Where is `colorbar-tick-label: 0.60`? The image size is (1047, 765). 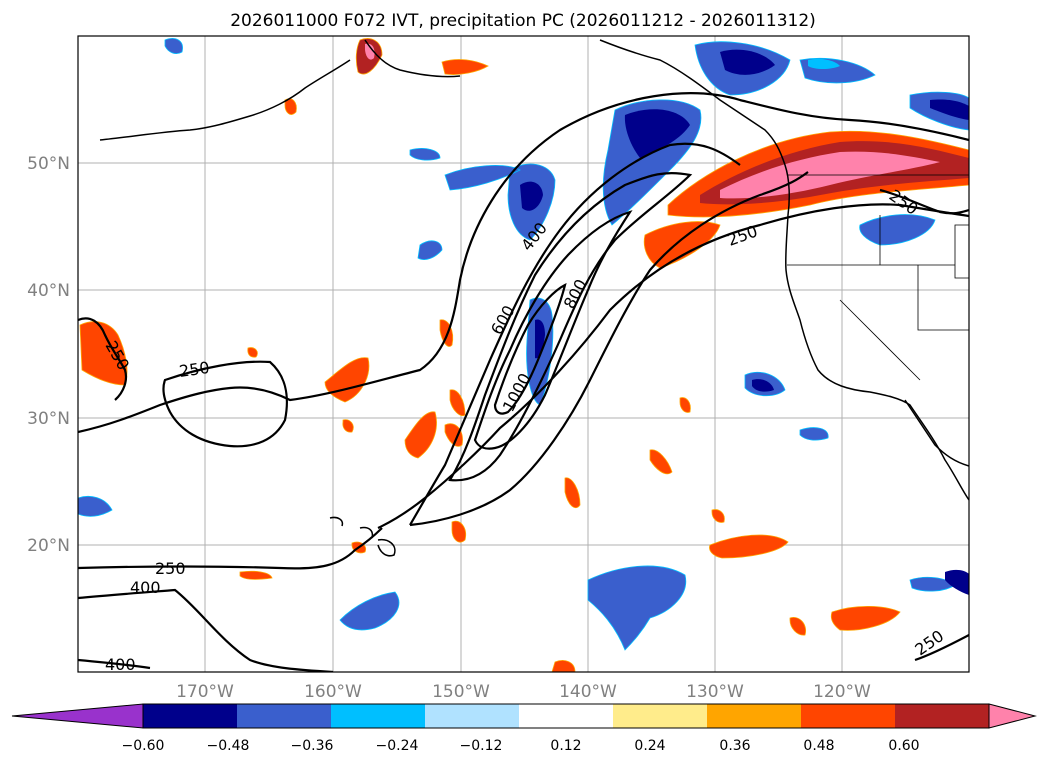
colorbar-tick-label: 0.60 is located at coordinates (903, 746).